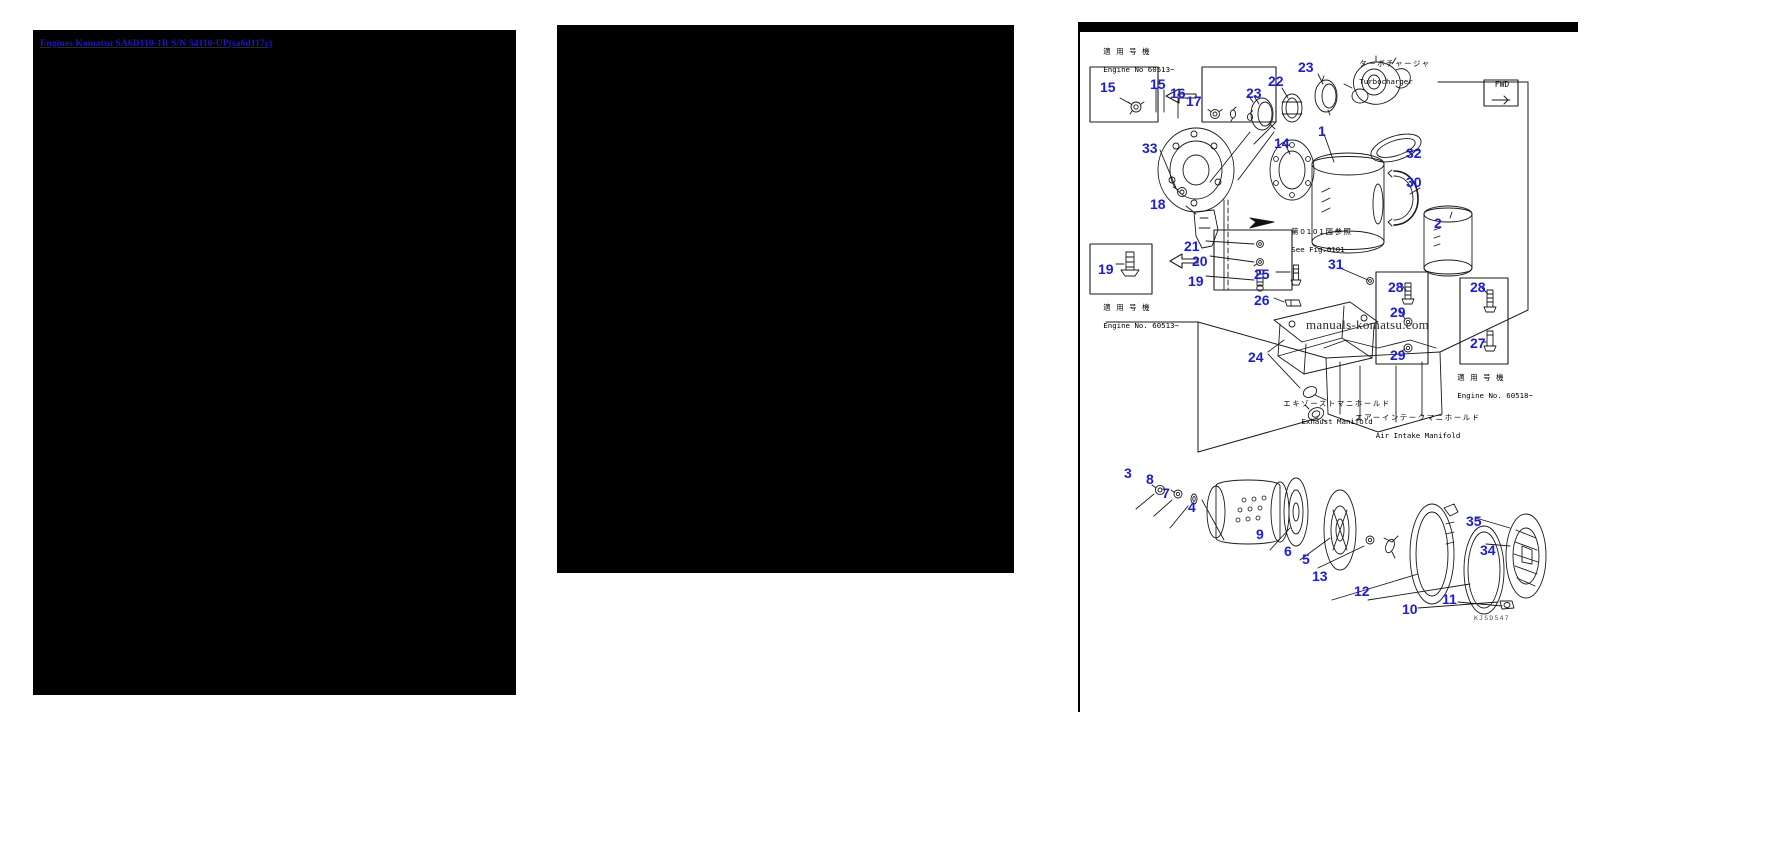 The width and height of the screenshot is (1785, 842). What do you see at coordinates (1314, 240) in the screenshot?
I see `annotation-see-fig: 第0101図参照 See Fig.0101` at bounding box center [1314, 240].